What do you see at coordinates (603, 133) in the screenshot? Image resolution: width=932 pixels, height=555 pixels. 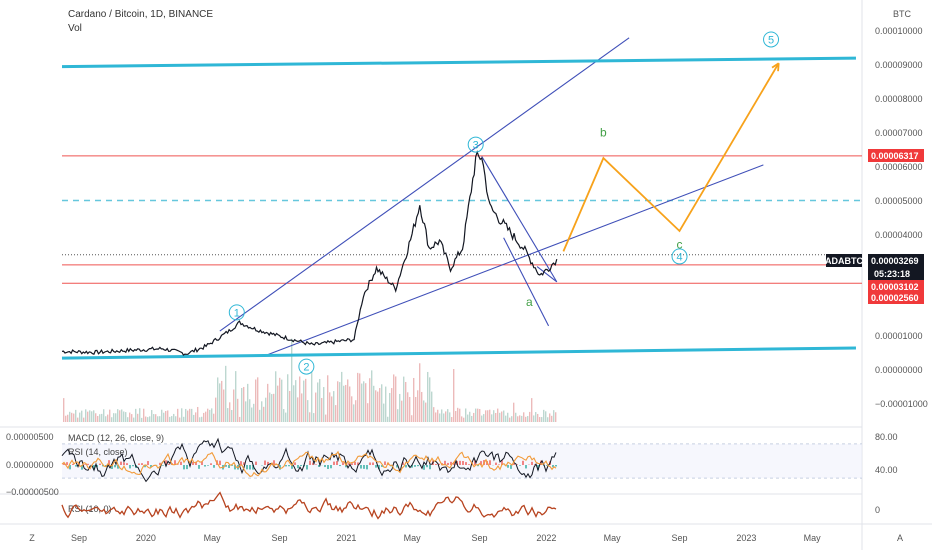 I see `wave-letter: b` at bounding box center [603, 133].